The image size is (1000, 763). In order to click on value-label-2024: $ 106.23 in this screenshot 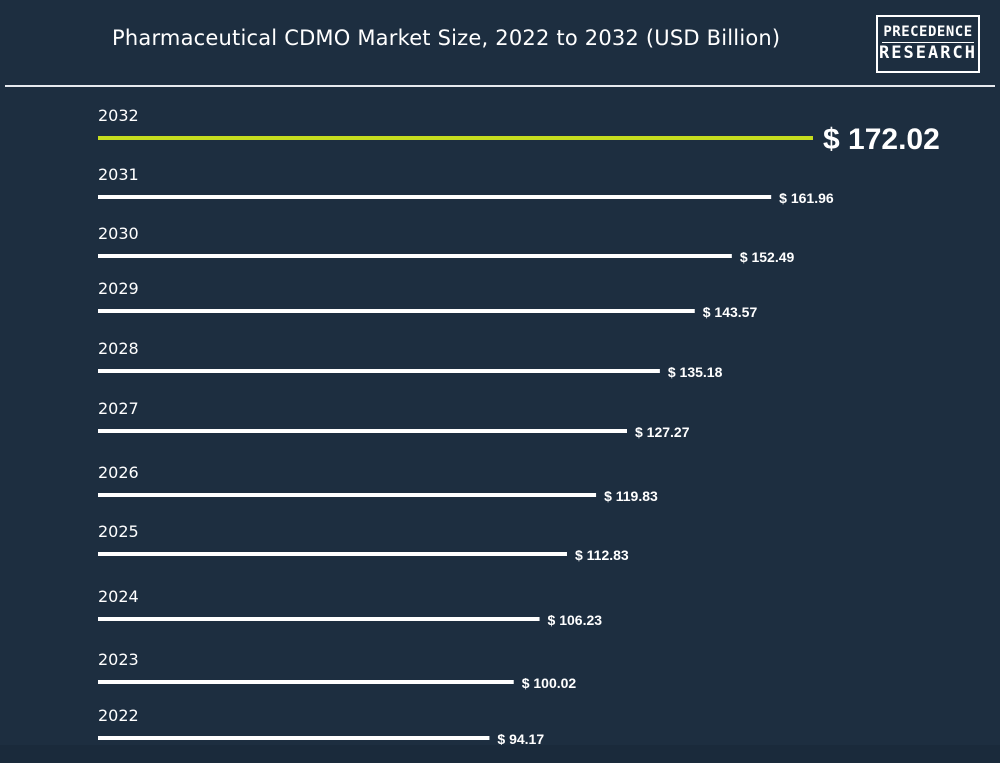, I will do `click(575, 620)`.